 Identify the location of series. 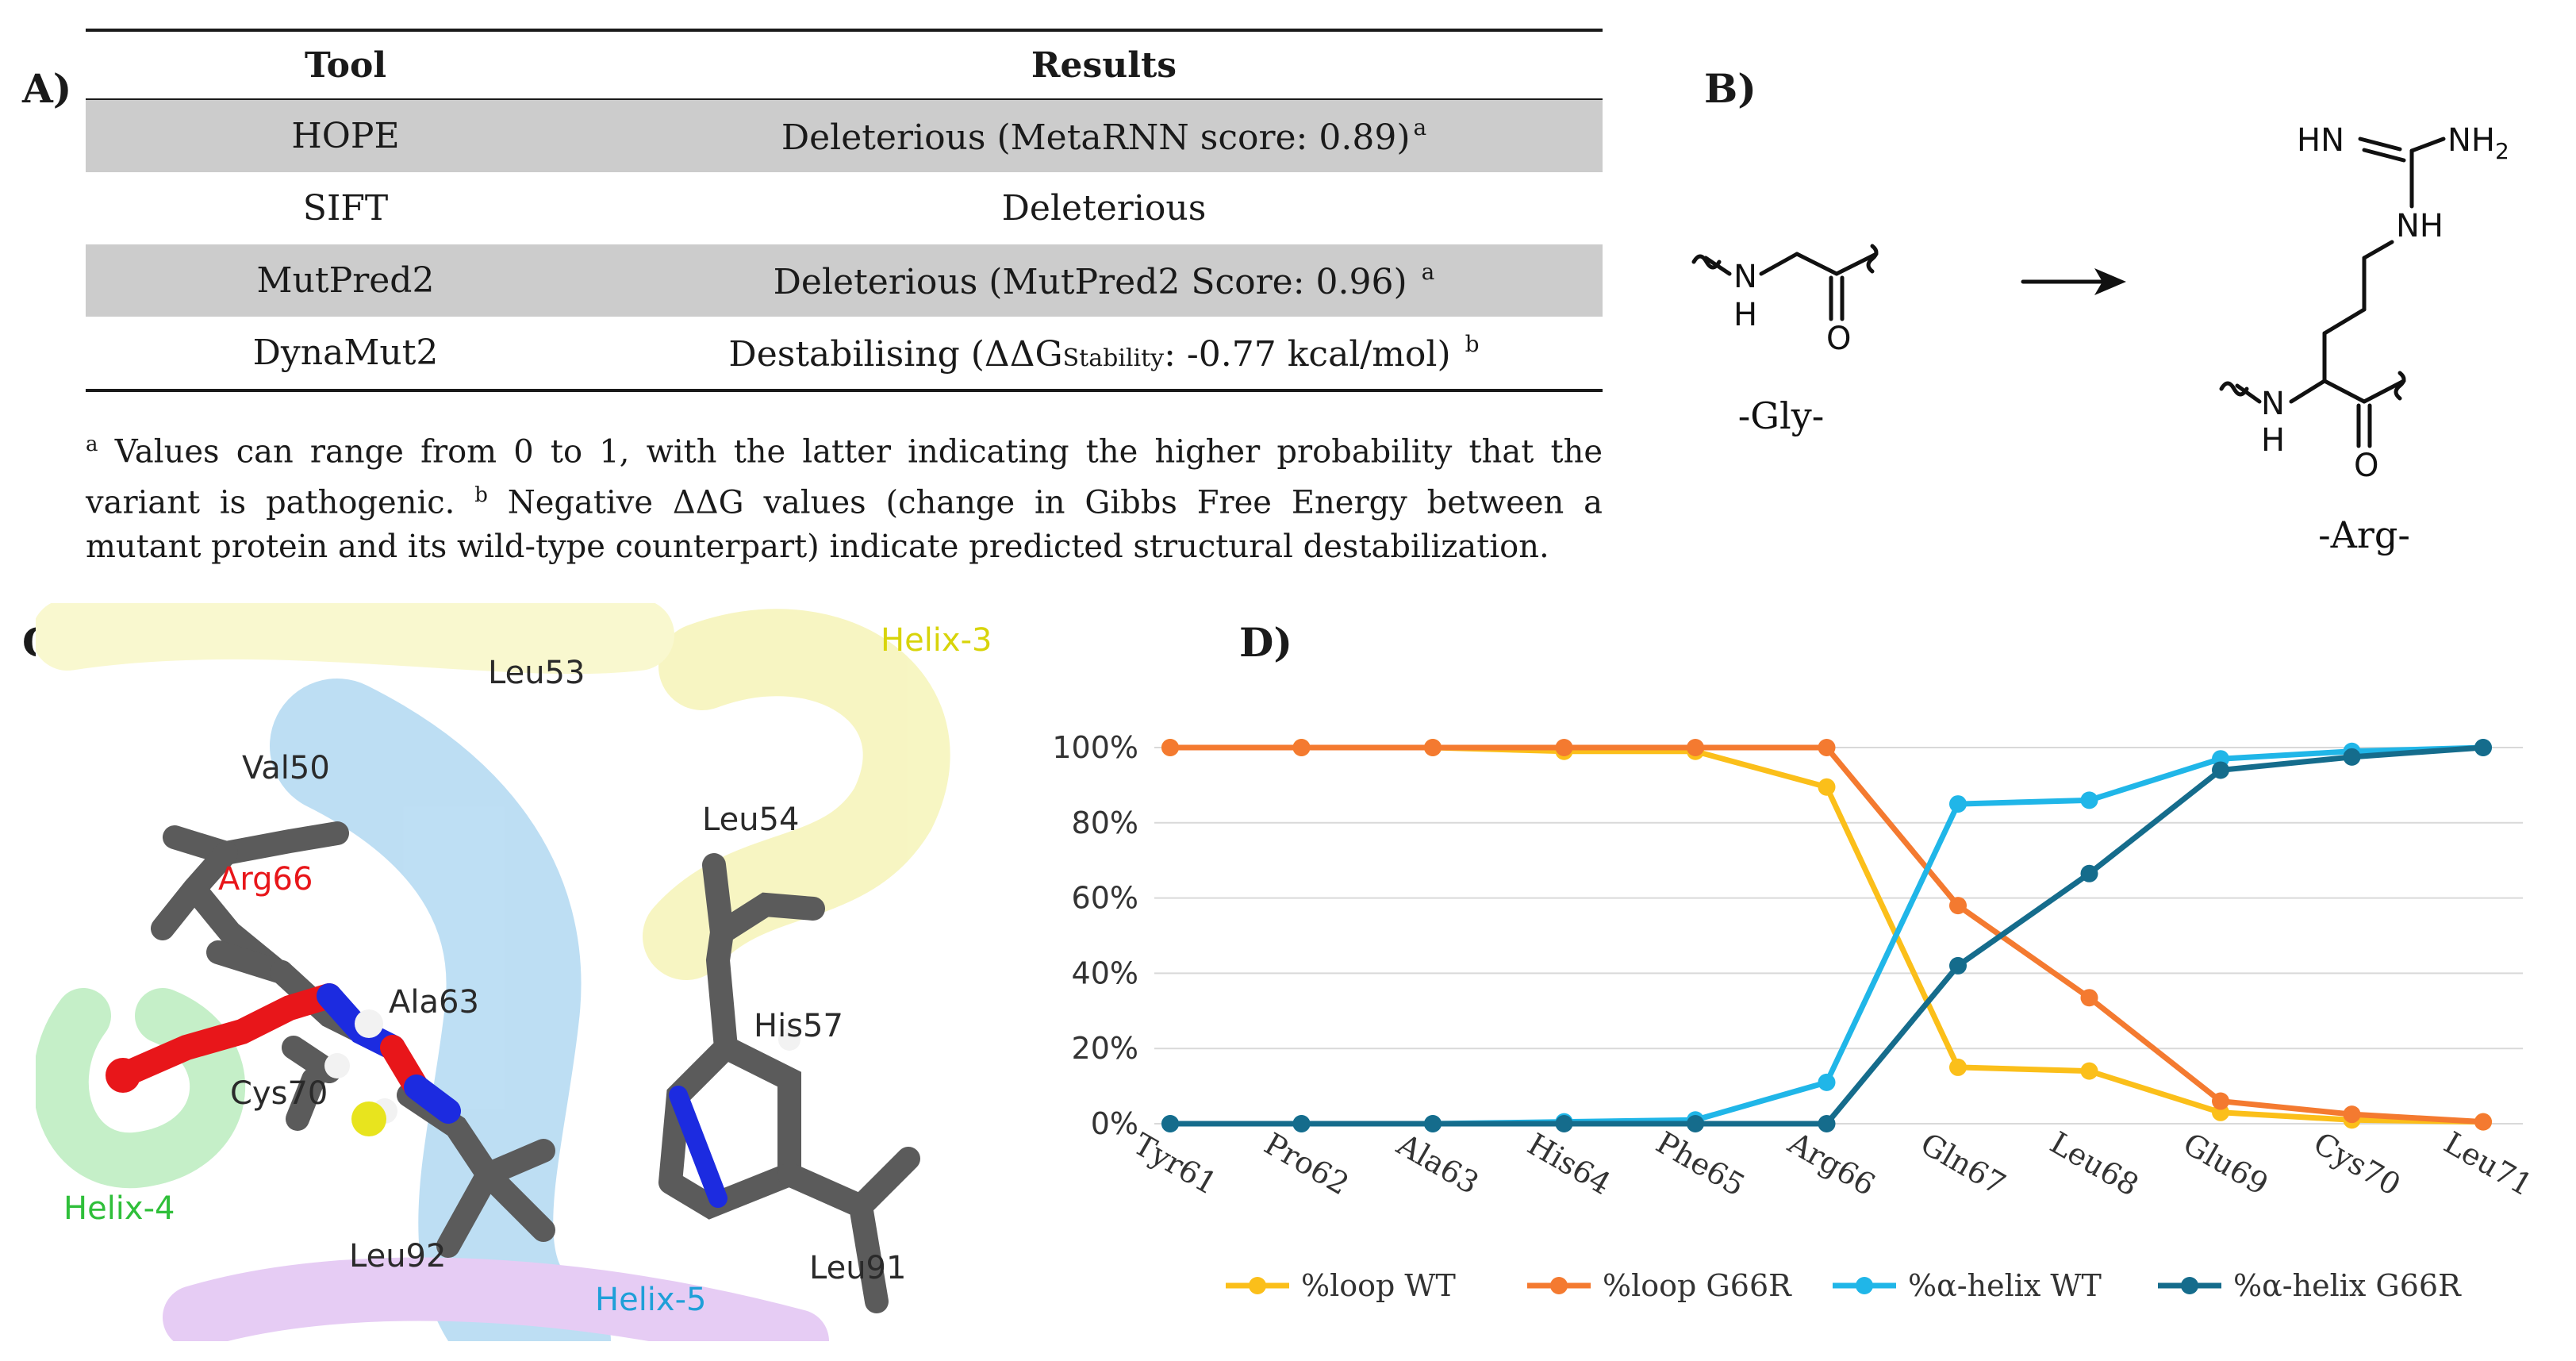
(1827, 935).